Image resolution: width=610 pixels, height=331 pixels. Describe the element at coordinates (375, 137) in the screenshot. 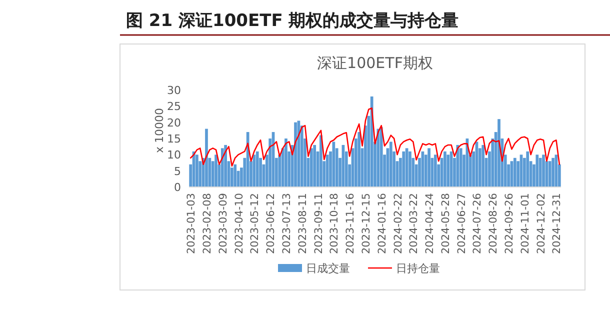

I see `line-series` at that location.